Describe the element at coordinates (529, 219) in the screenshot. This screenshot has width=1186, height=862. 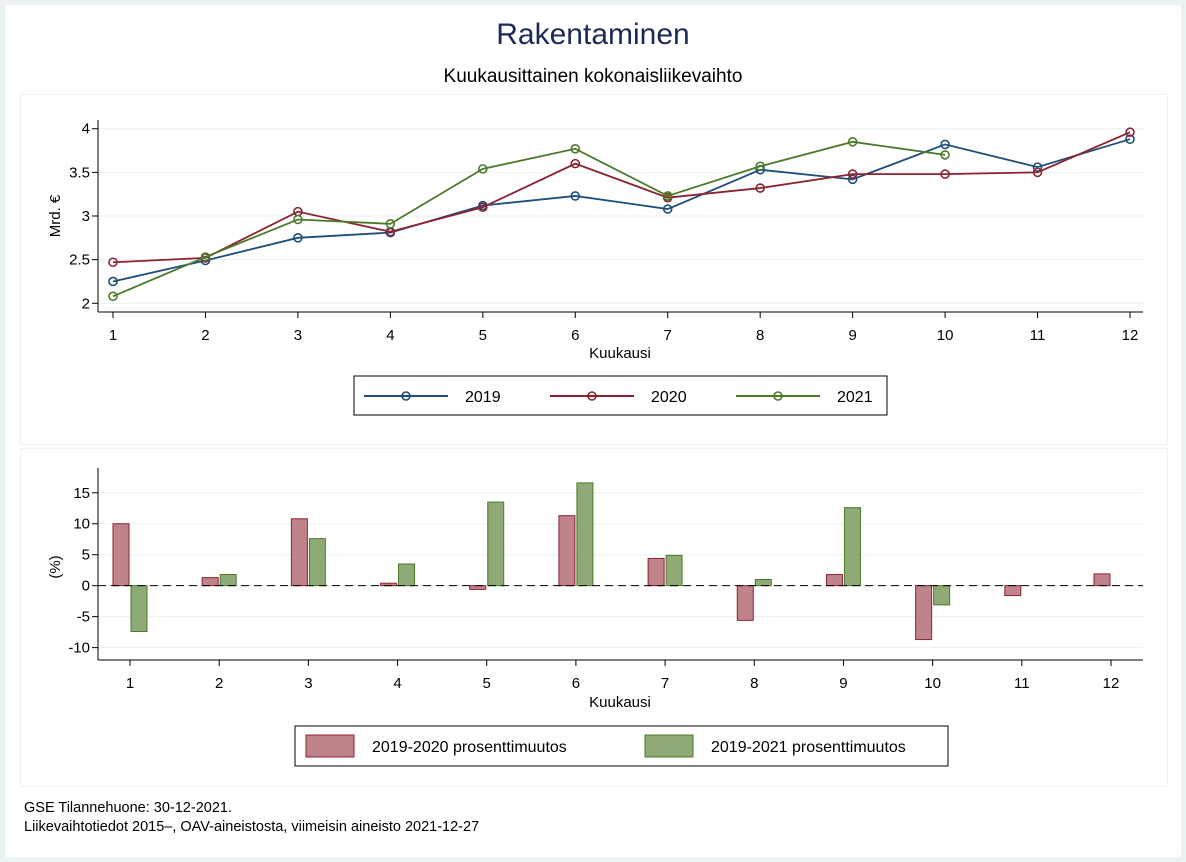
I see `series-line-2021` at that location.